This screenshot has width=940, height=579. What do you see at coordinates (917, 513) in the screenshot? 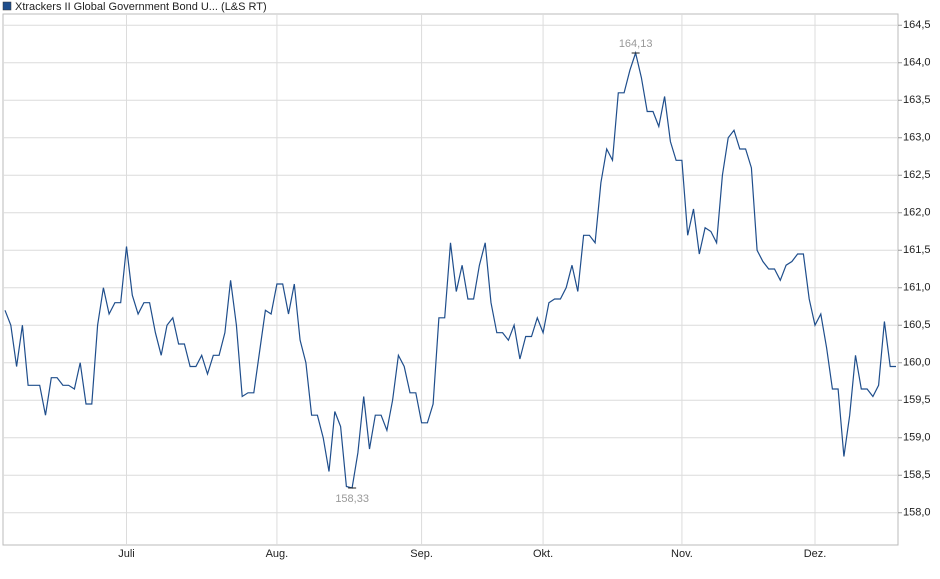
I see `y-tick-label: 158,0` at bounding box center [917, 513].